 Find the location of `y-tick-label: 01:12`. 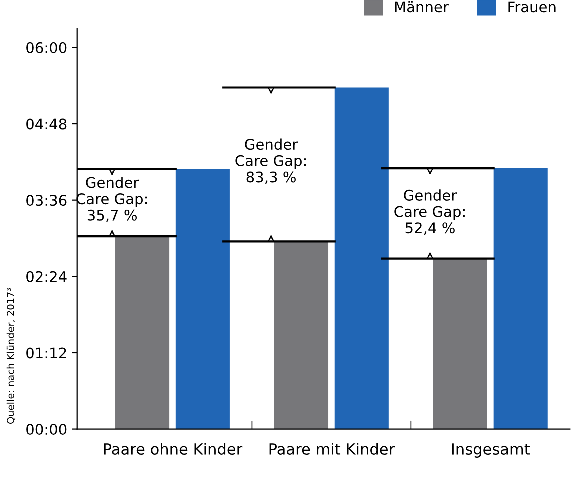

y-tick-label: 01:12 is located at coordinates (46, 353).